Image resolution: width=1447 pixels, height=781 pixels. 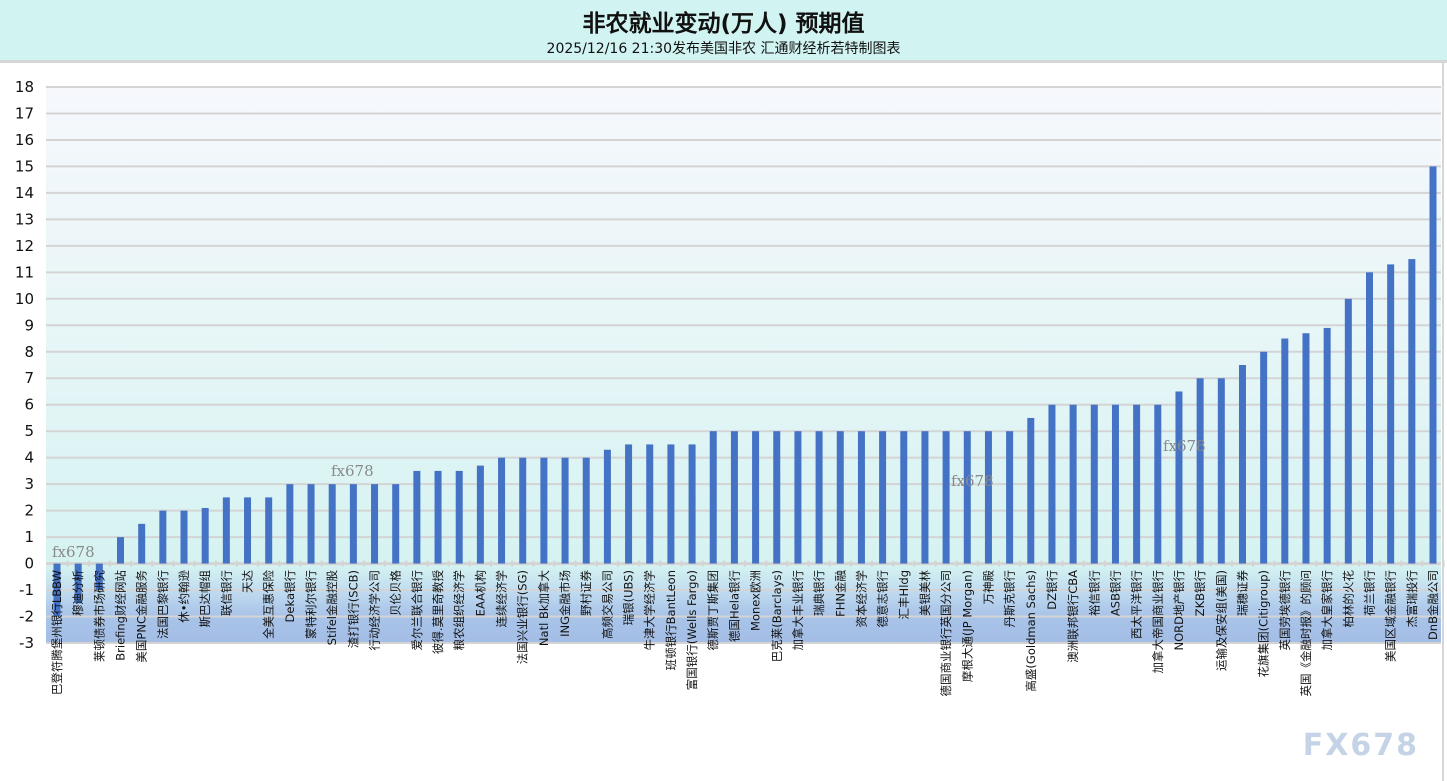 I want to click on x-tick-label: 澳洲联邦银行CBA, so click(x=1073, y=616).